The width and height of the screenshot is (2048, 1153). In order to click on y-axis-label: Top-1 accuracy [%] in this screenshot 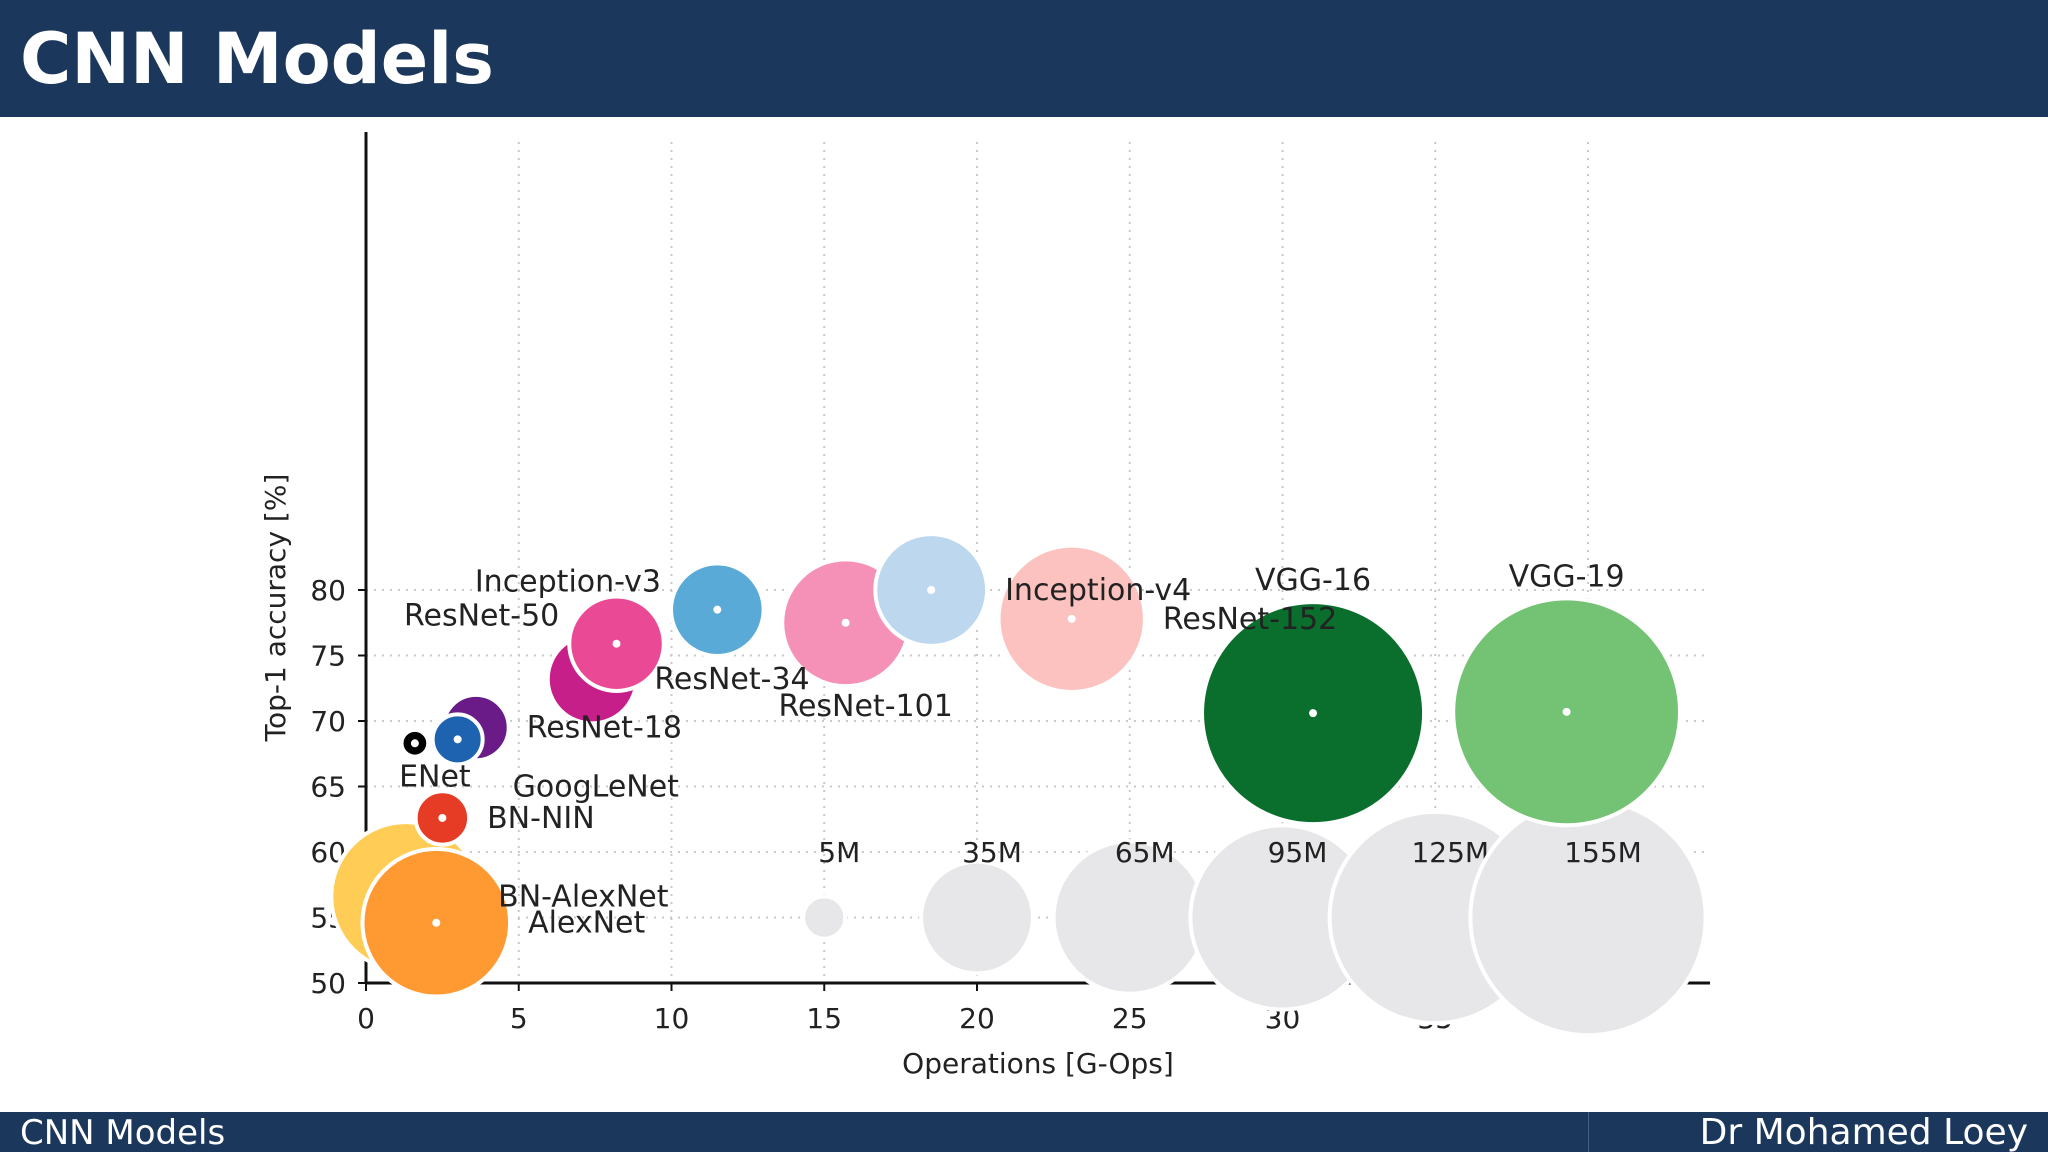, I will do `click(275, 608)`.